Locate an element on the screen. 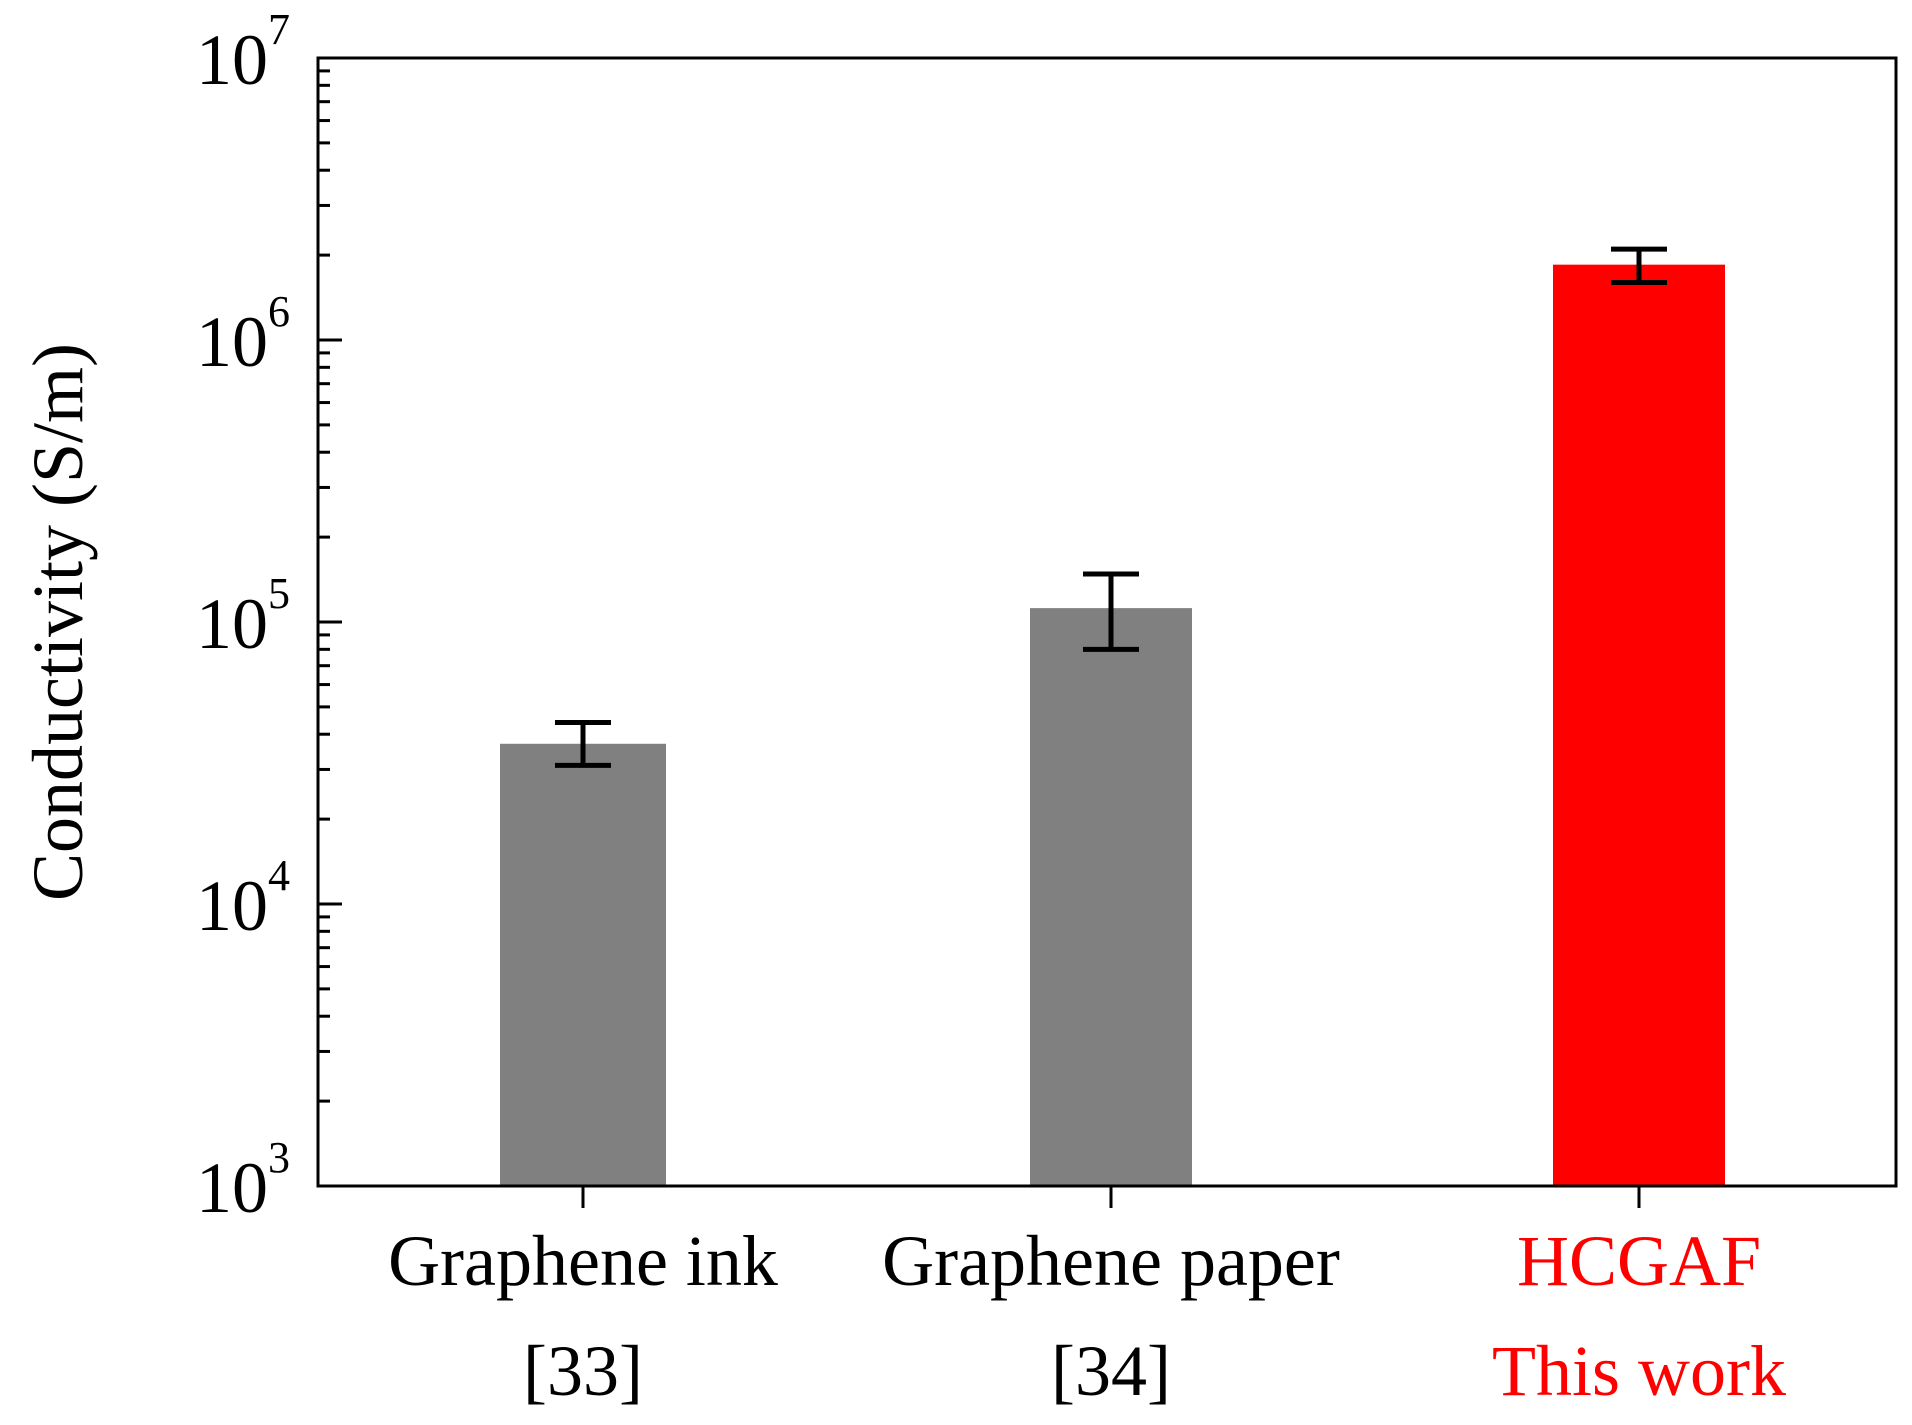  y-tick-label: 10⁷ is located at coordinates (243, 52).